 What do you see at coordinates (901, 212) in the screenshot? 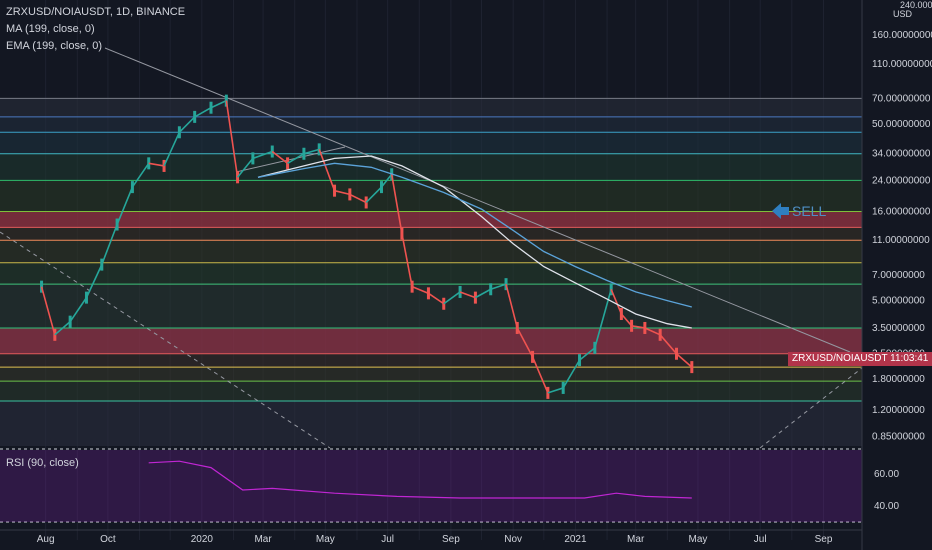
I see `price-tick-label: 16.00000000` at bounding box center [901, 212].